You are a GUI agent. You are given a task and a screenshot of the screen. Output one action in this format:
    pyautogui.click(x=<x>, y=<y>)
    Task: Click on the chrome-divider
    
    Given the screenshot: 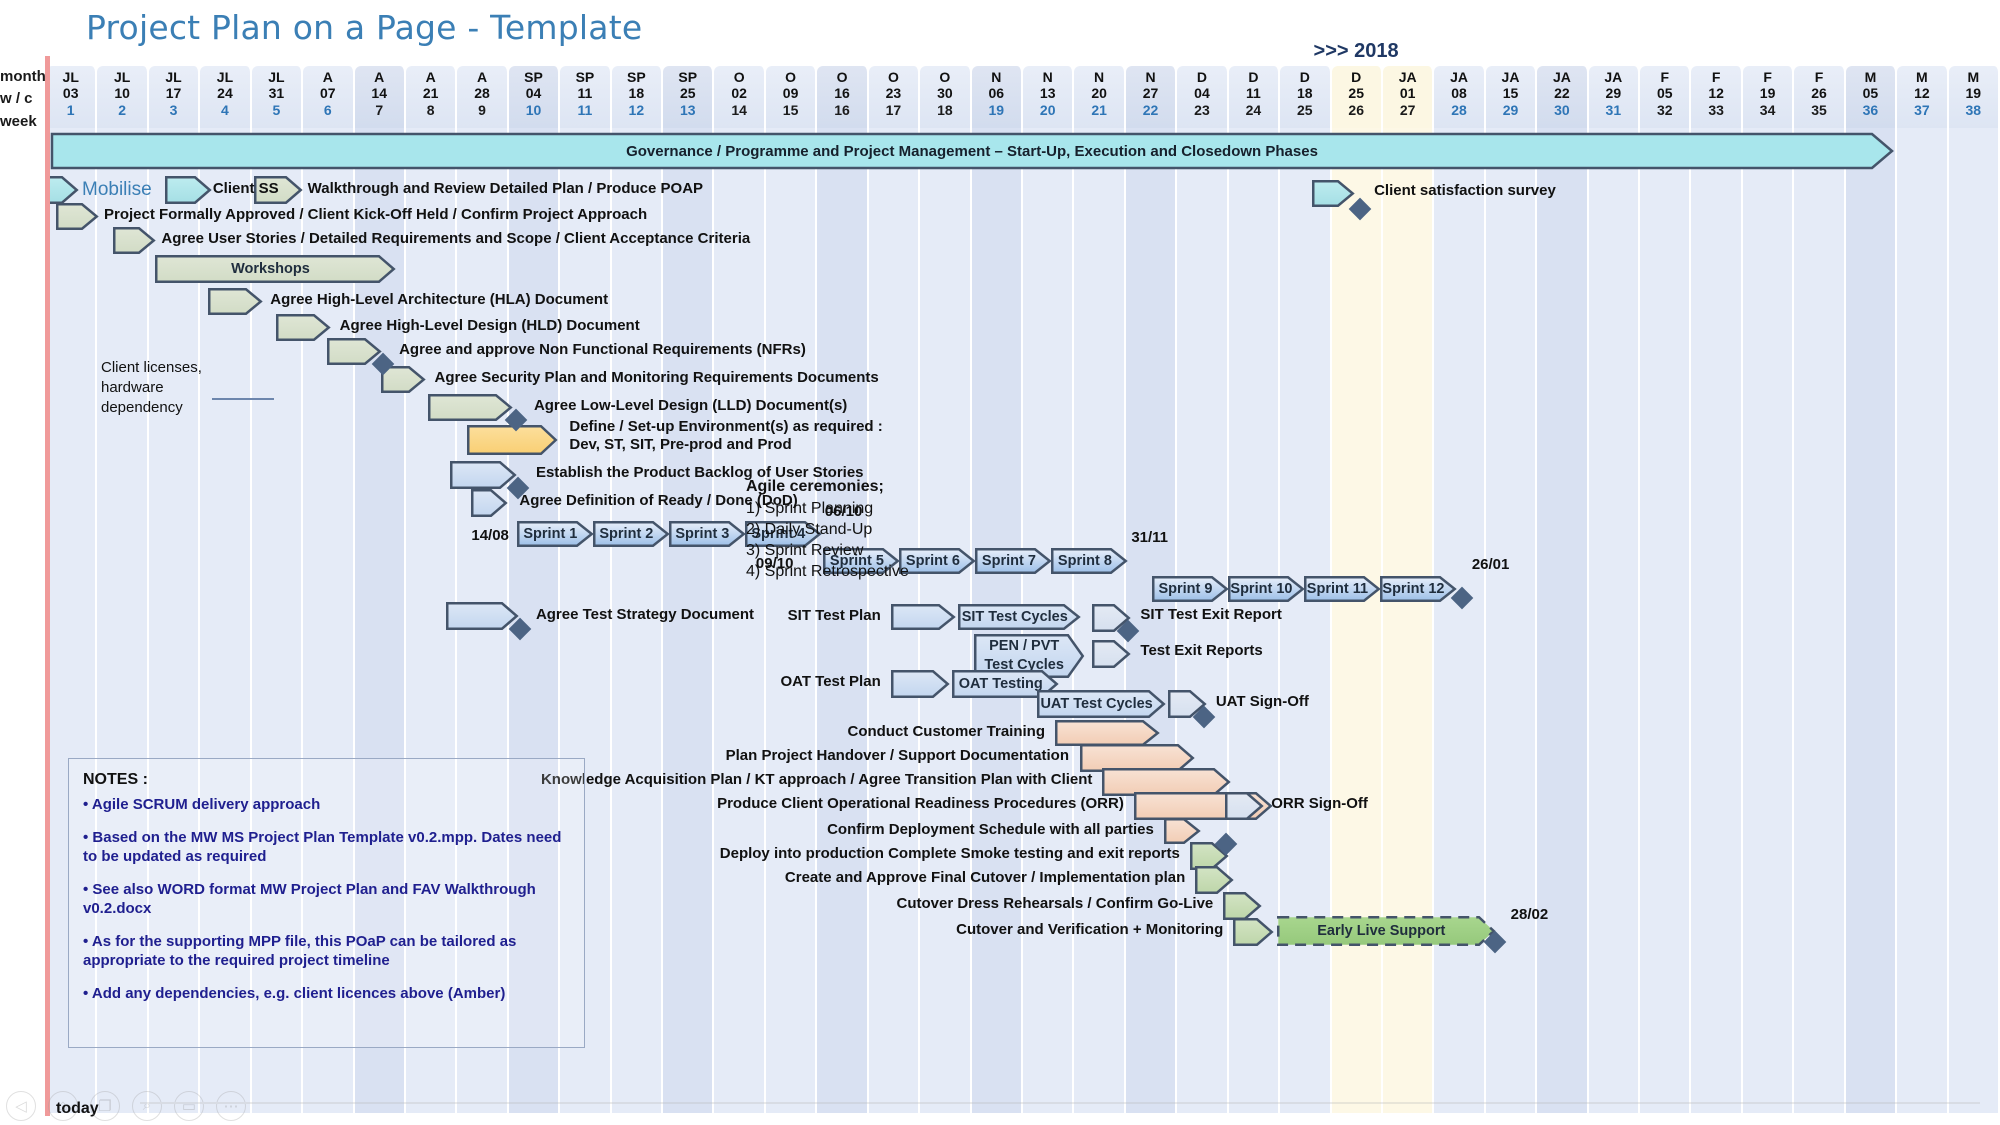 What is the action you would take?
    pyautogui.click(x=1060, y=1103)
    